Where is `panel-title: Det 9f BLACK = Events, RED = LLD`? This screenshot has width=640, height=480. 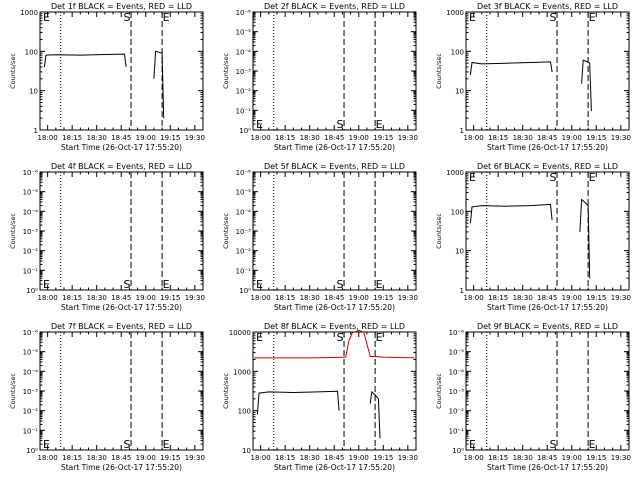 panel-title: Det 9f BLACK = Events, RED = LLD is located at coordinates (547, 326).